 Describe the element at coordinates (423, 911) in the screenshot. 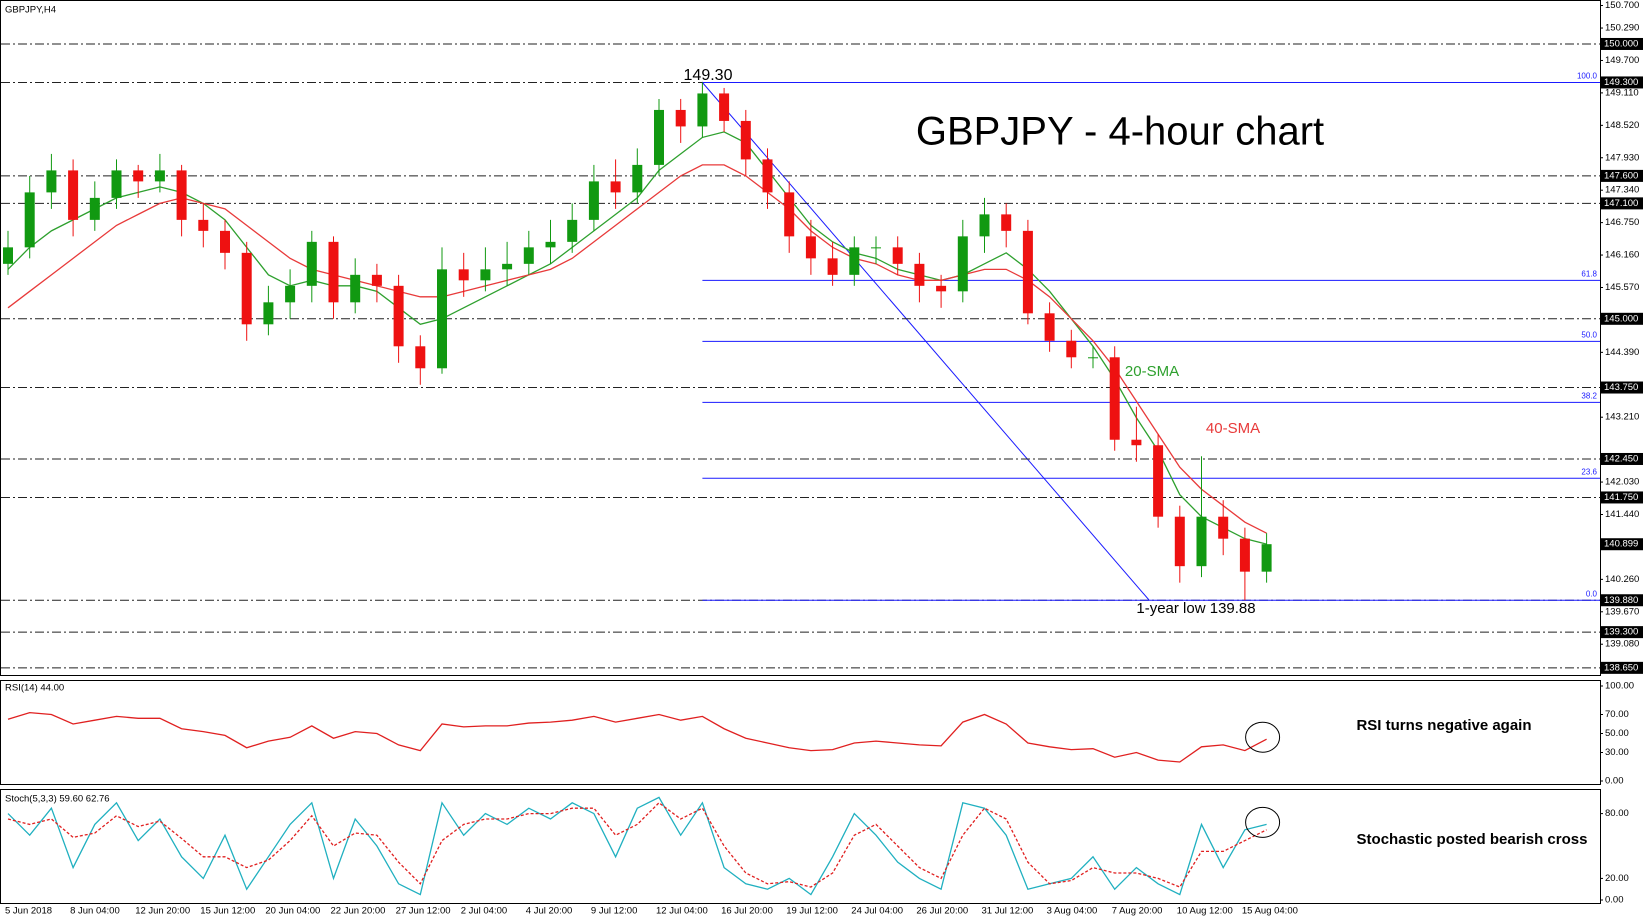

I see `x-tick-label: 27 Jun 12:00` at that location.